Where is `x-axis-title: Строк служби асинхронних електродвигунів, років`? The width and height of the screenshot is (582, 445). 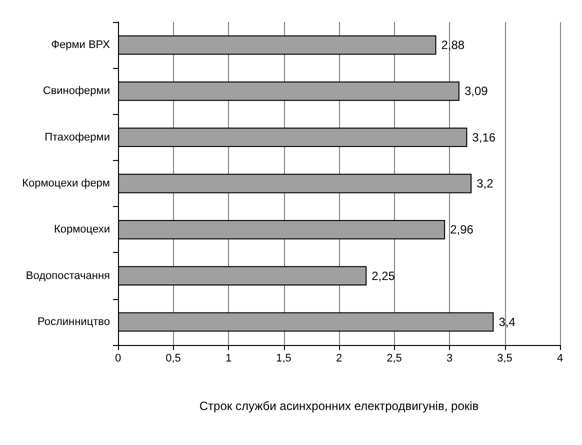 x-axis-title: Строк служби асинхронних електродвигунів, років is located at coordinates (339, 406).